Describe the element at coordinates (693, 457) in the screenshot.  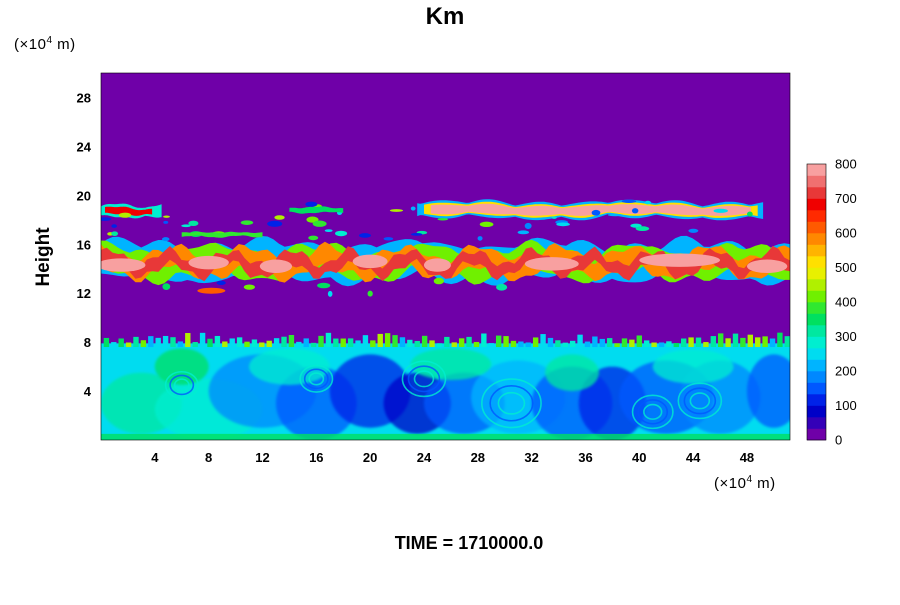
I see `x-tick-label: 44` at that location.